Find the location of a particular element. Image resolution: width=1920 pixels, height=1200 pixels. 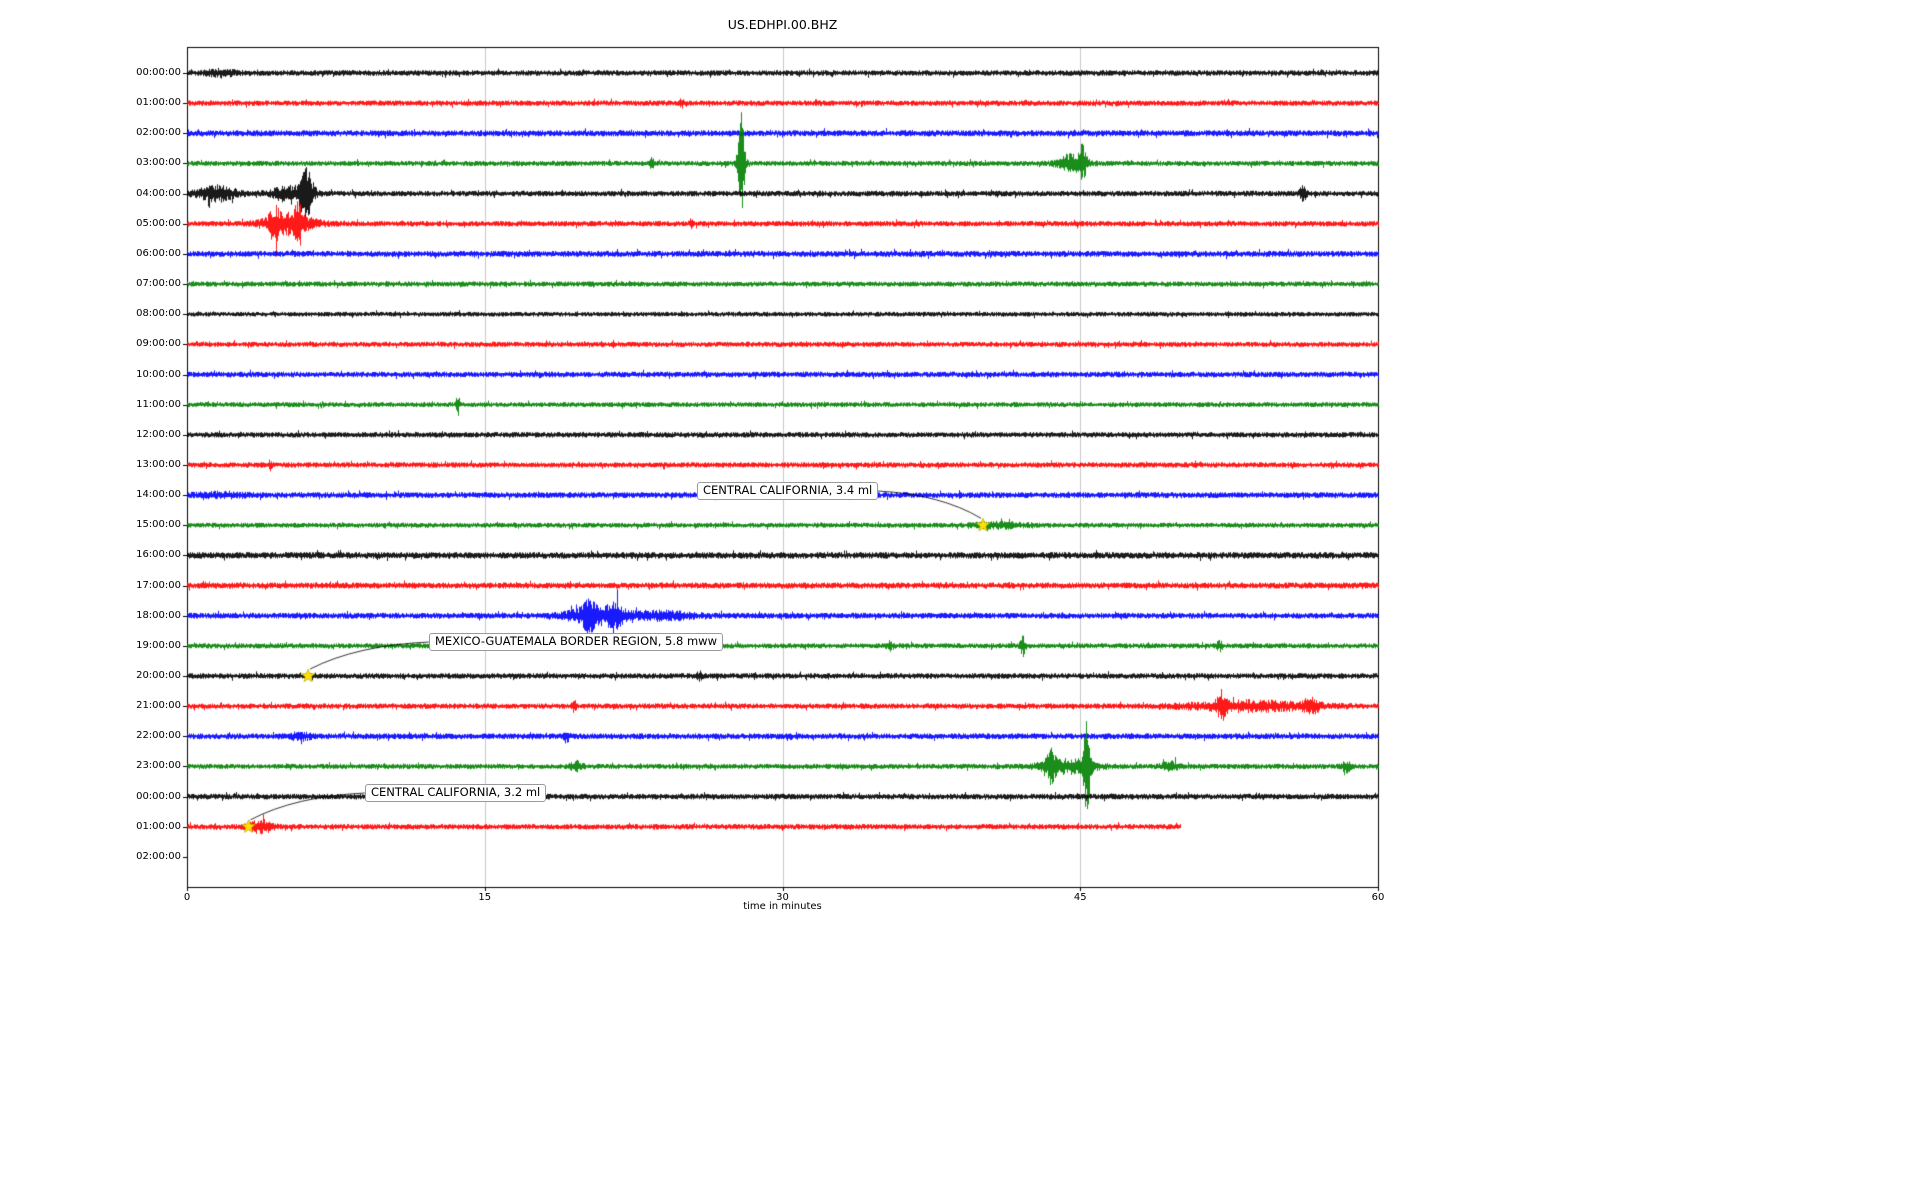

time-label: 20:00:00 is located at coordinates (158, 675).